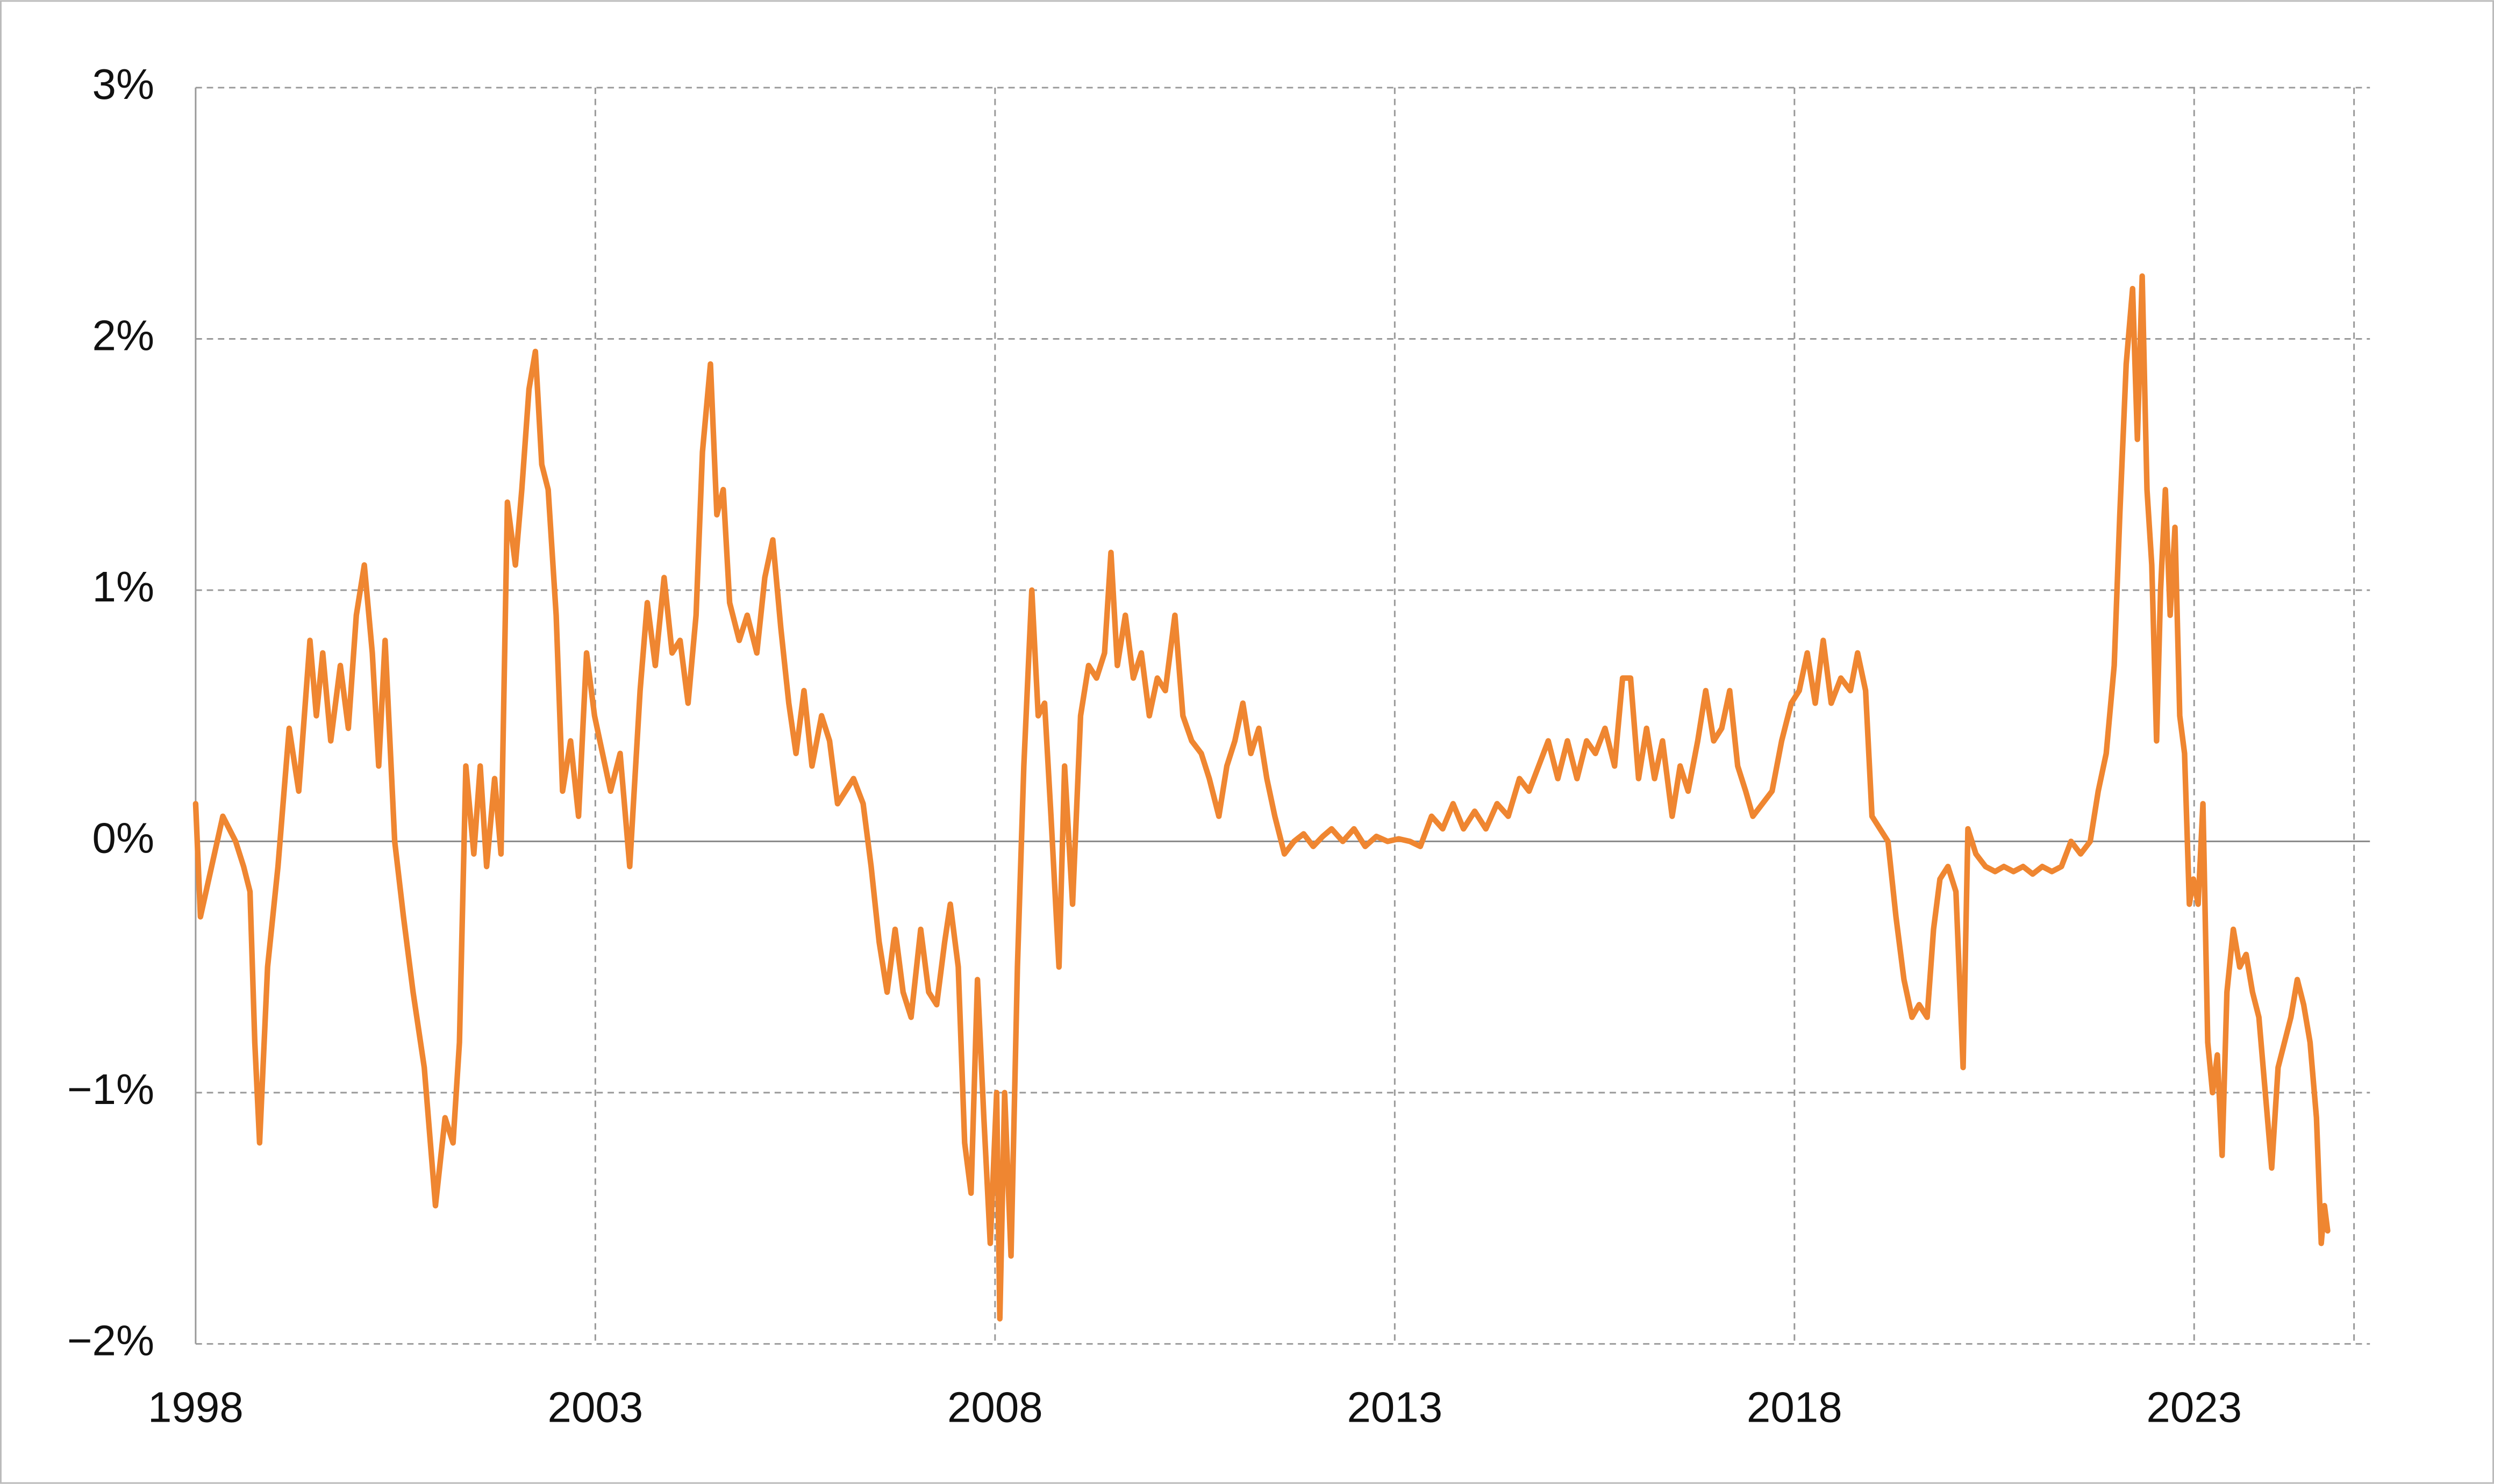  Describe the element at coordinates (196, 1407) in the screenshot. I see `x-tick-label: 1998` at that location.